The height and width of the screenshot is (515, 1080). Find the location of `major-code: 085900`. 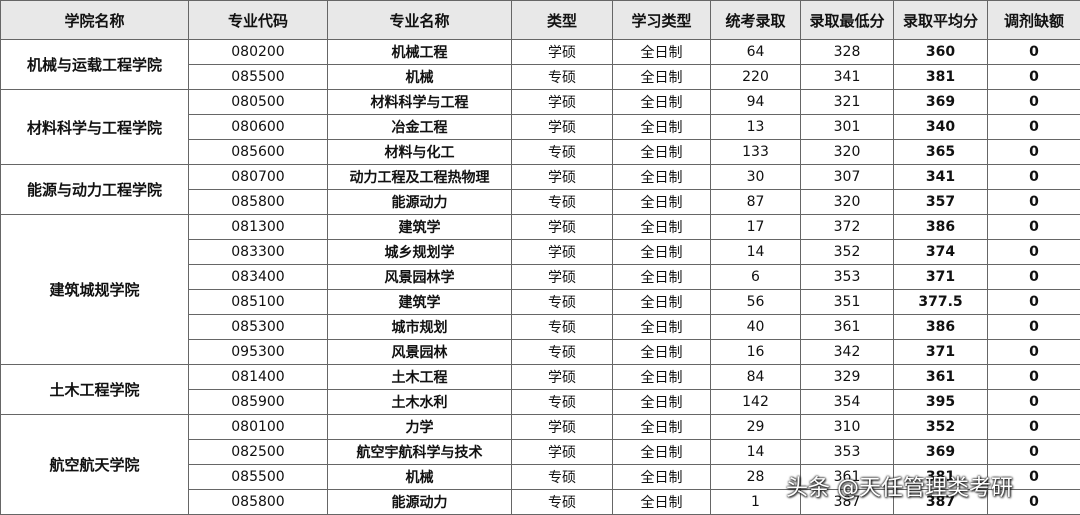

major-code: 085900 is located at coordinates (258, 402).